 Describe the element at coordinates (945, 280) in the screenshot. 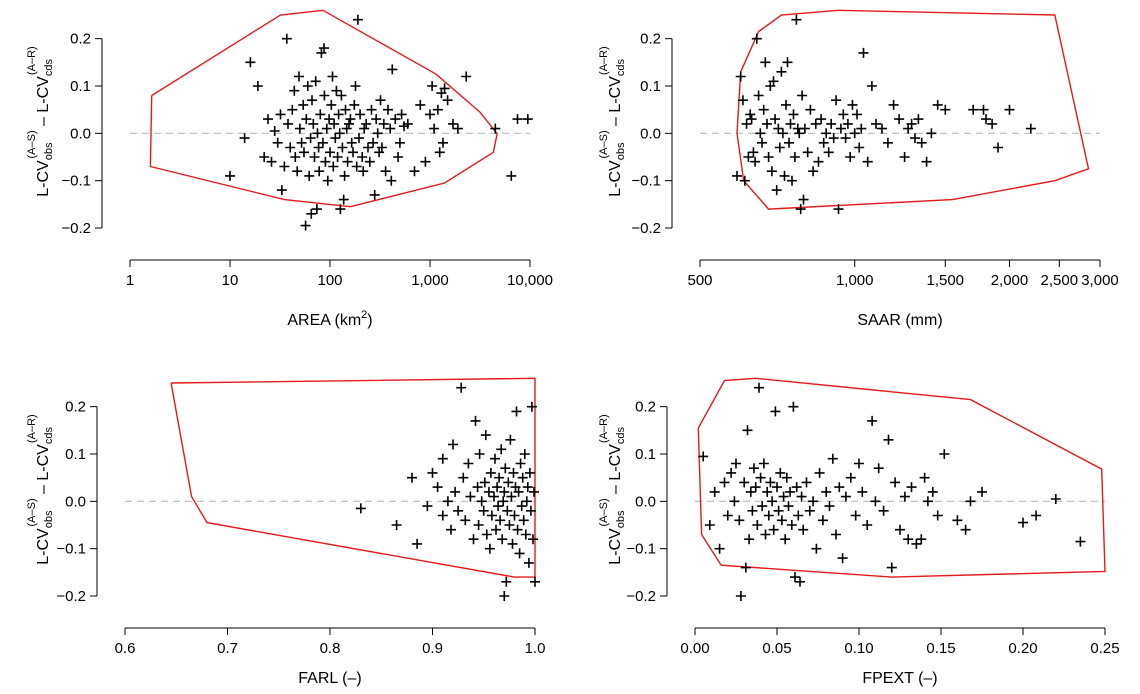

I see `x-tick-label: 1,500` at that location.